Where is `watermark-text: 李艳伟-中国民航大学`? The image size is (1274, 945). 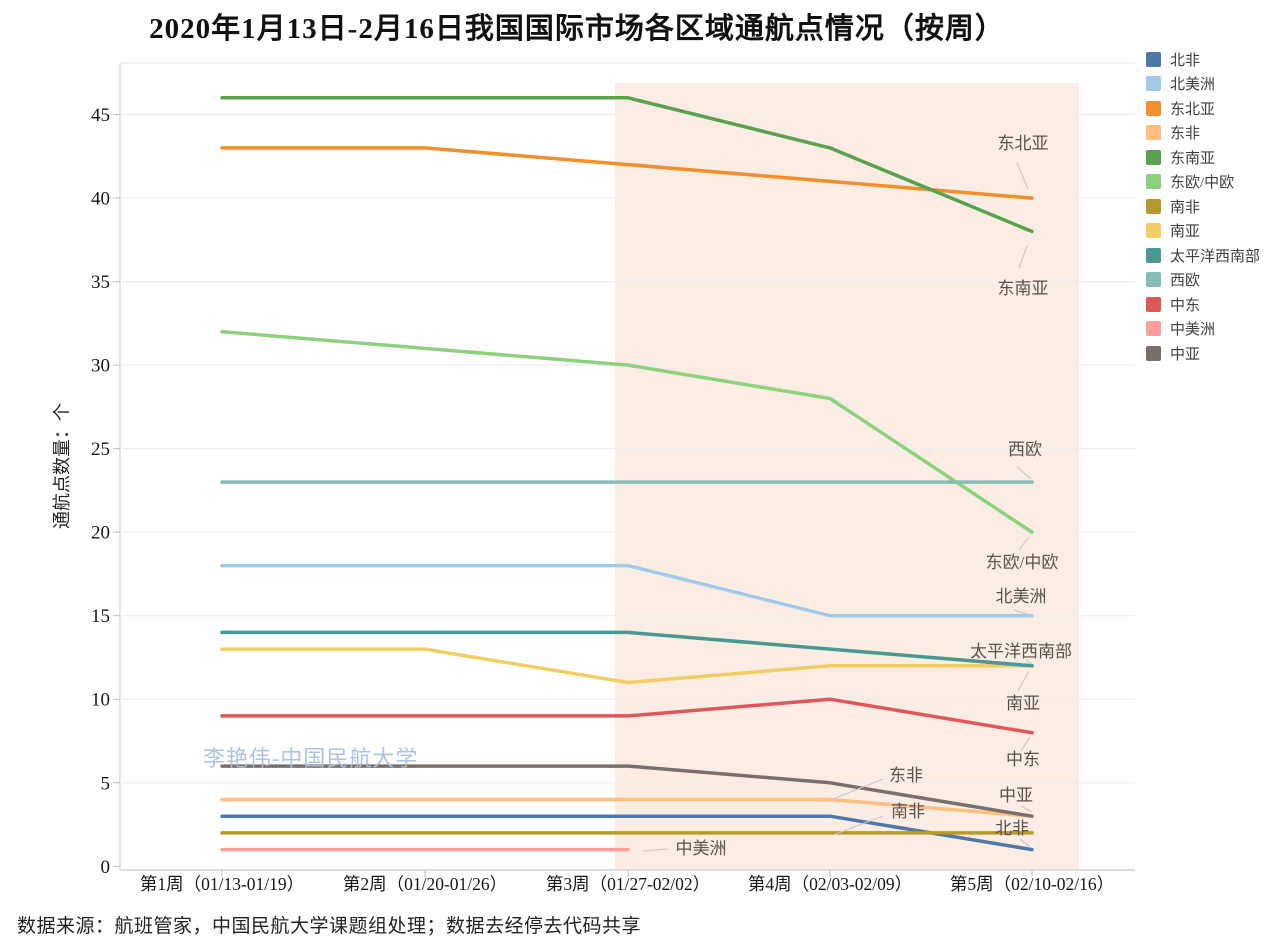
watermark-text: 李艳伟-中国民航大学 is located at coordinates (311, 758).